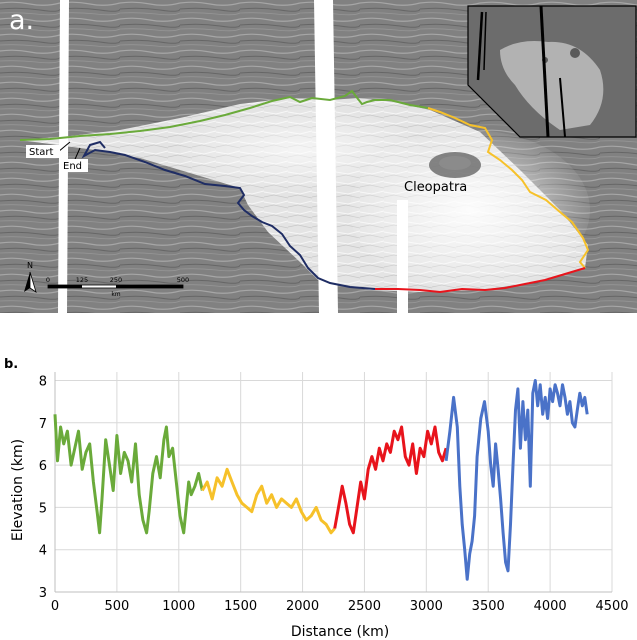 The width and height of the screenshot is (637, 640). What do you see at coordinates (508, 188) in the screenshot?
I see `trace-yellow` at bounding box center [508, 188].